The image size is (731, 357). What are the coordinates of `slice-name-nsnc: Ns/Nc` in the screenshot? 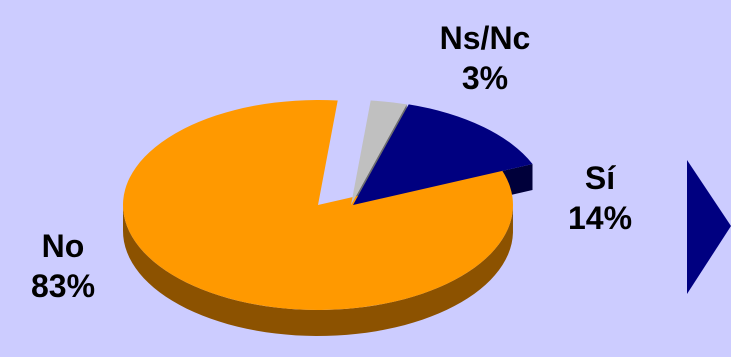 It's located at (485, 38).